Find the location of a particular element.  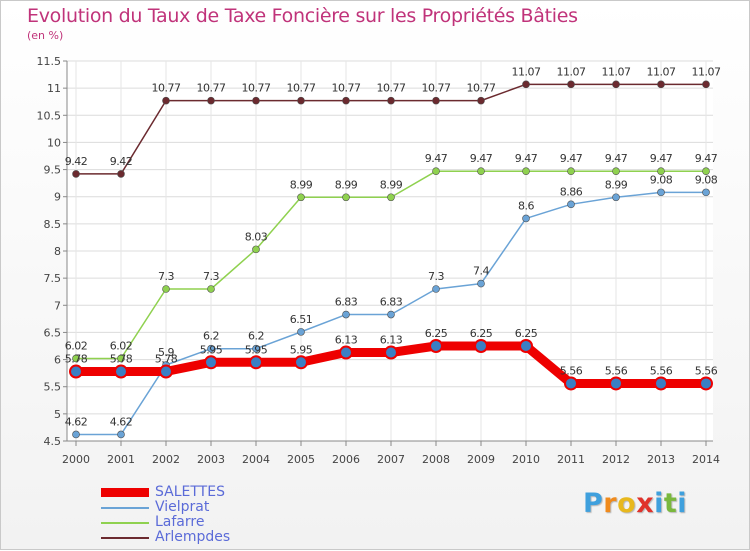

data-label: 5.56 is located at coordinates (616, 370).